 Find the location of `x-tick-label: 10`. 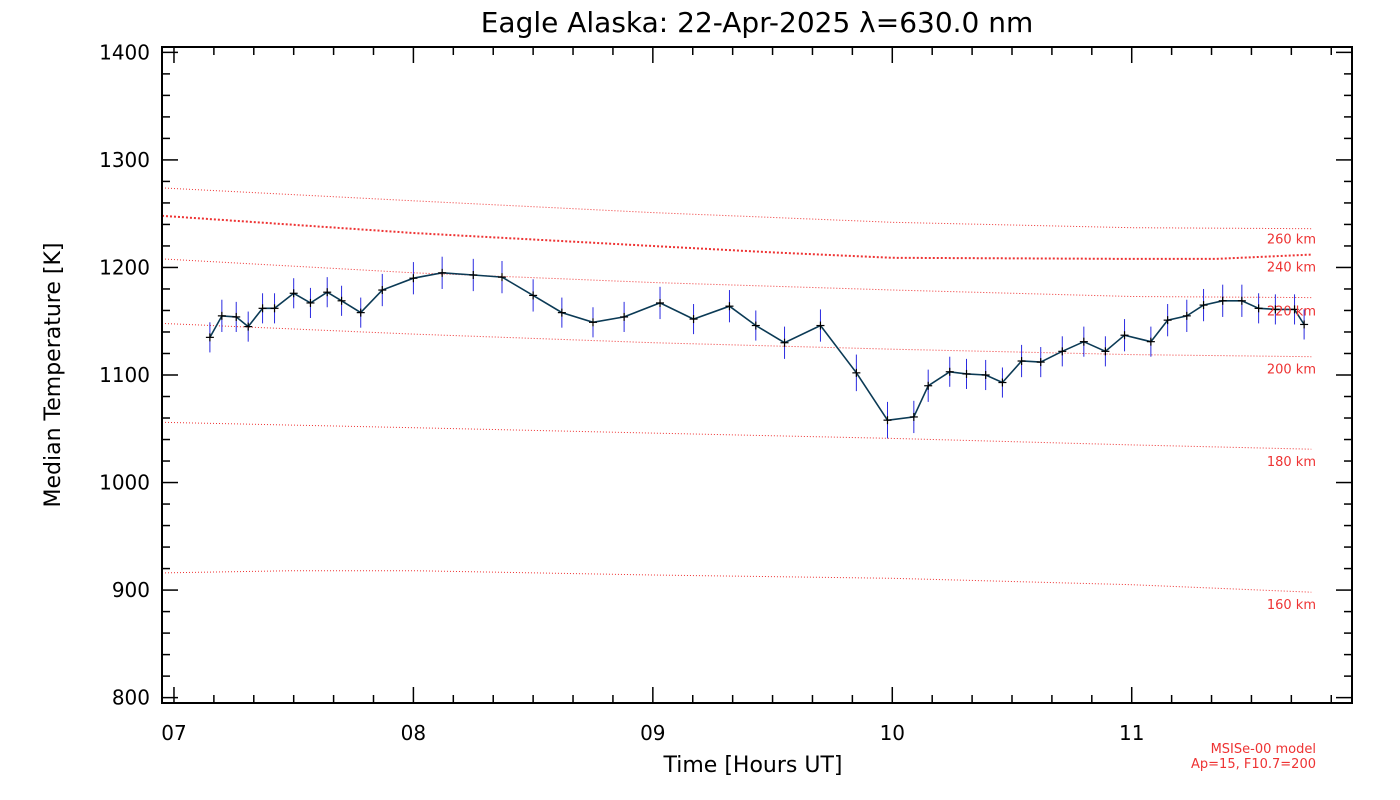

x-tick-label: 10 is located at coordinates (892, 733).